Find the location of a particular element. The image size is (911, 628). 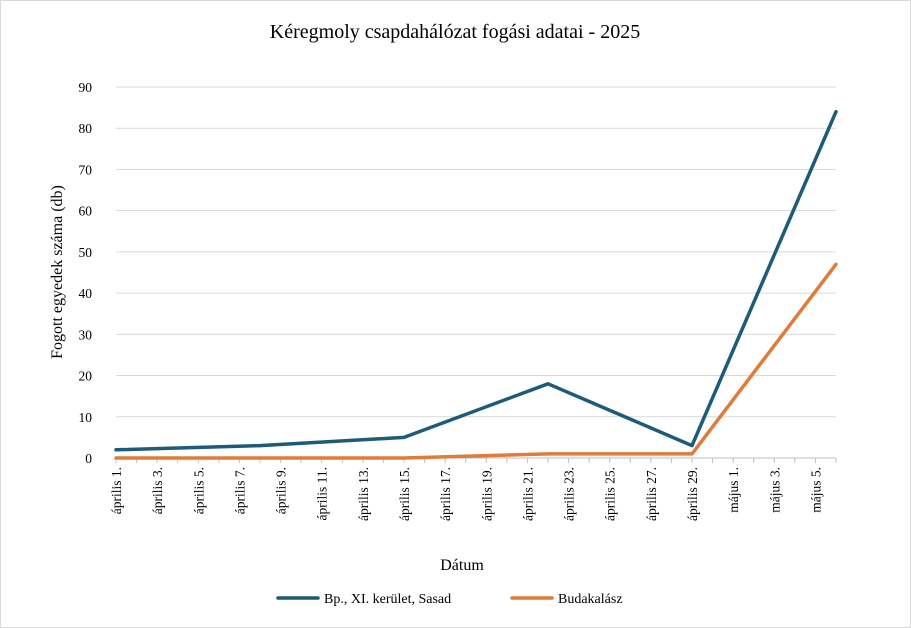

legend: Bp., XI. kerület, Sasad Budakalász is located at coordinates (449, 599).